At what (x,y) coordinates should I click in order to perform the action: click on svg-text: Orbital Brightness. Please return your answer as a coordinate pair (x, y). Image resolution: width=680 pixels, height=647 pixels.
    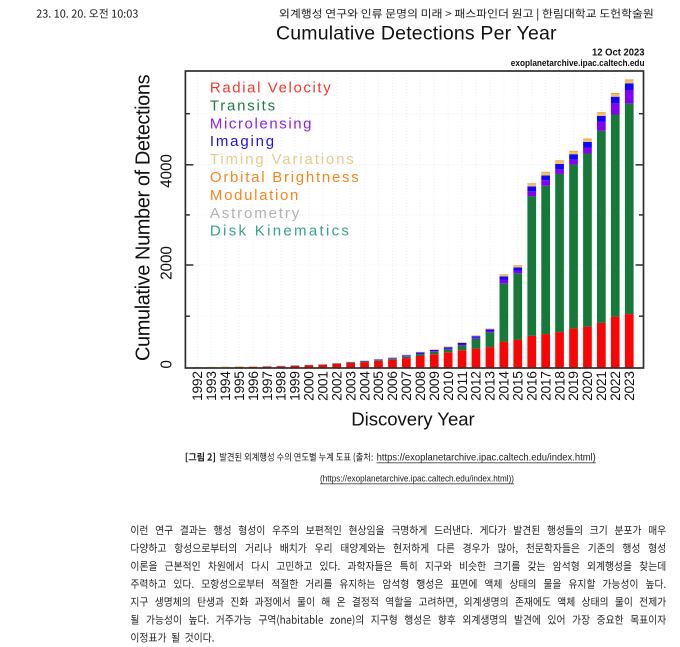
    Looking at the image, I should click on (284, 177).